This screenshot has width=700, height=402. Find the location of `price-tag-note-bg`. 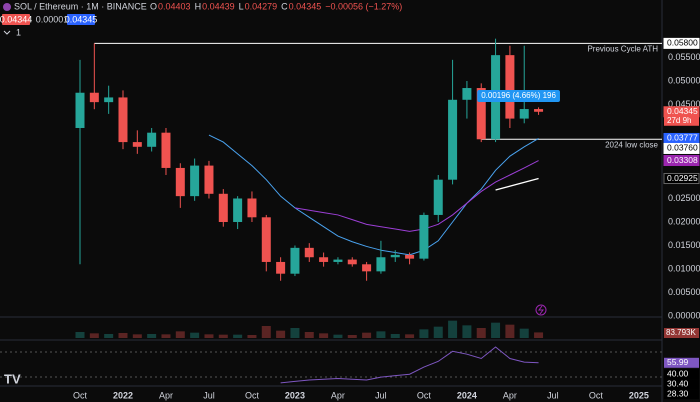

price-tag-note-bg is located at coordinates (681, 121).